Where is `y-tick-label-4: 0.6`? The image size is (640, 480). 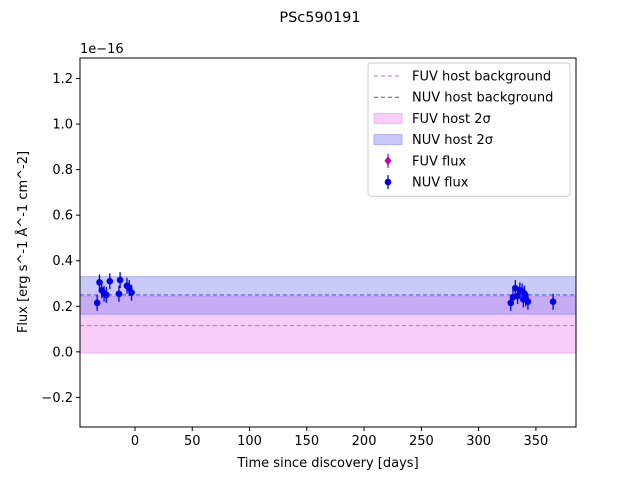 y-tick-label-4: 0.6 is located at coordinates (62, 216).